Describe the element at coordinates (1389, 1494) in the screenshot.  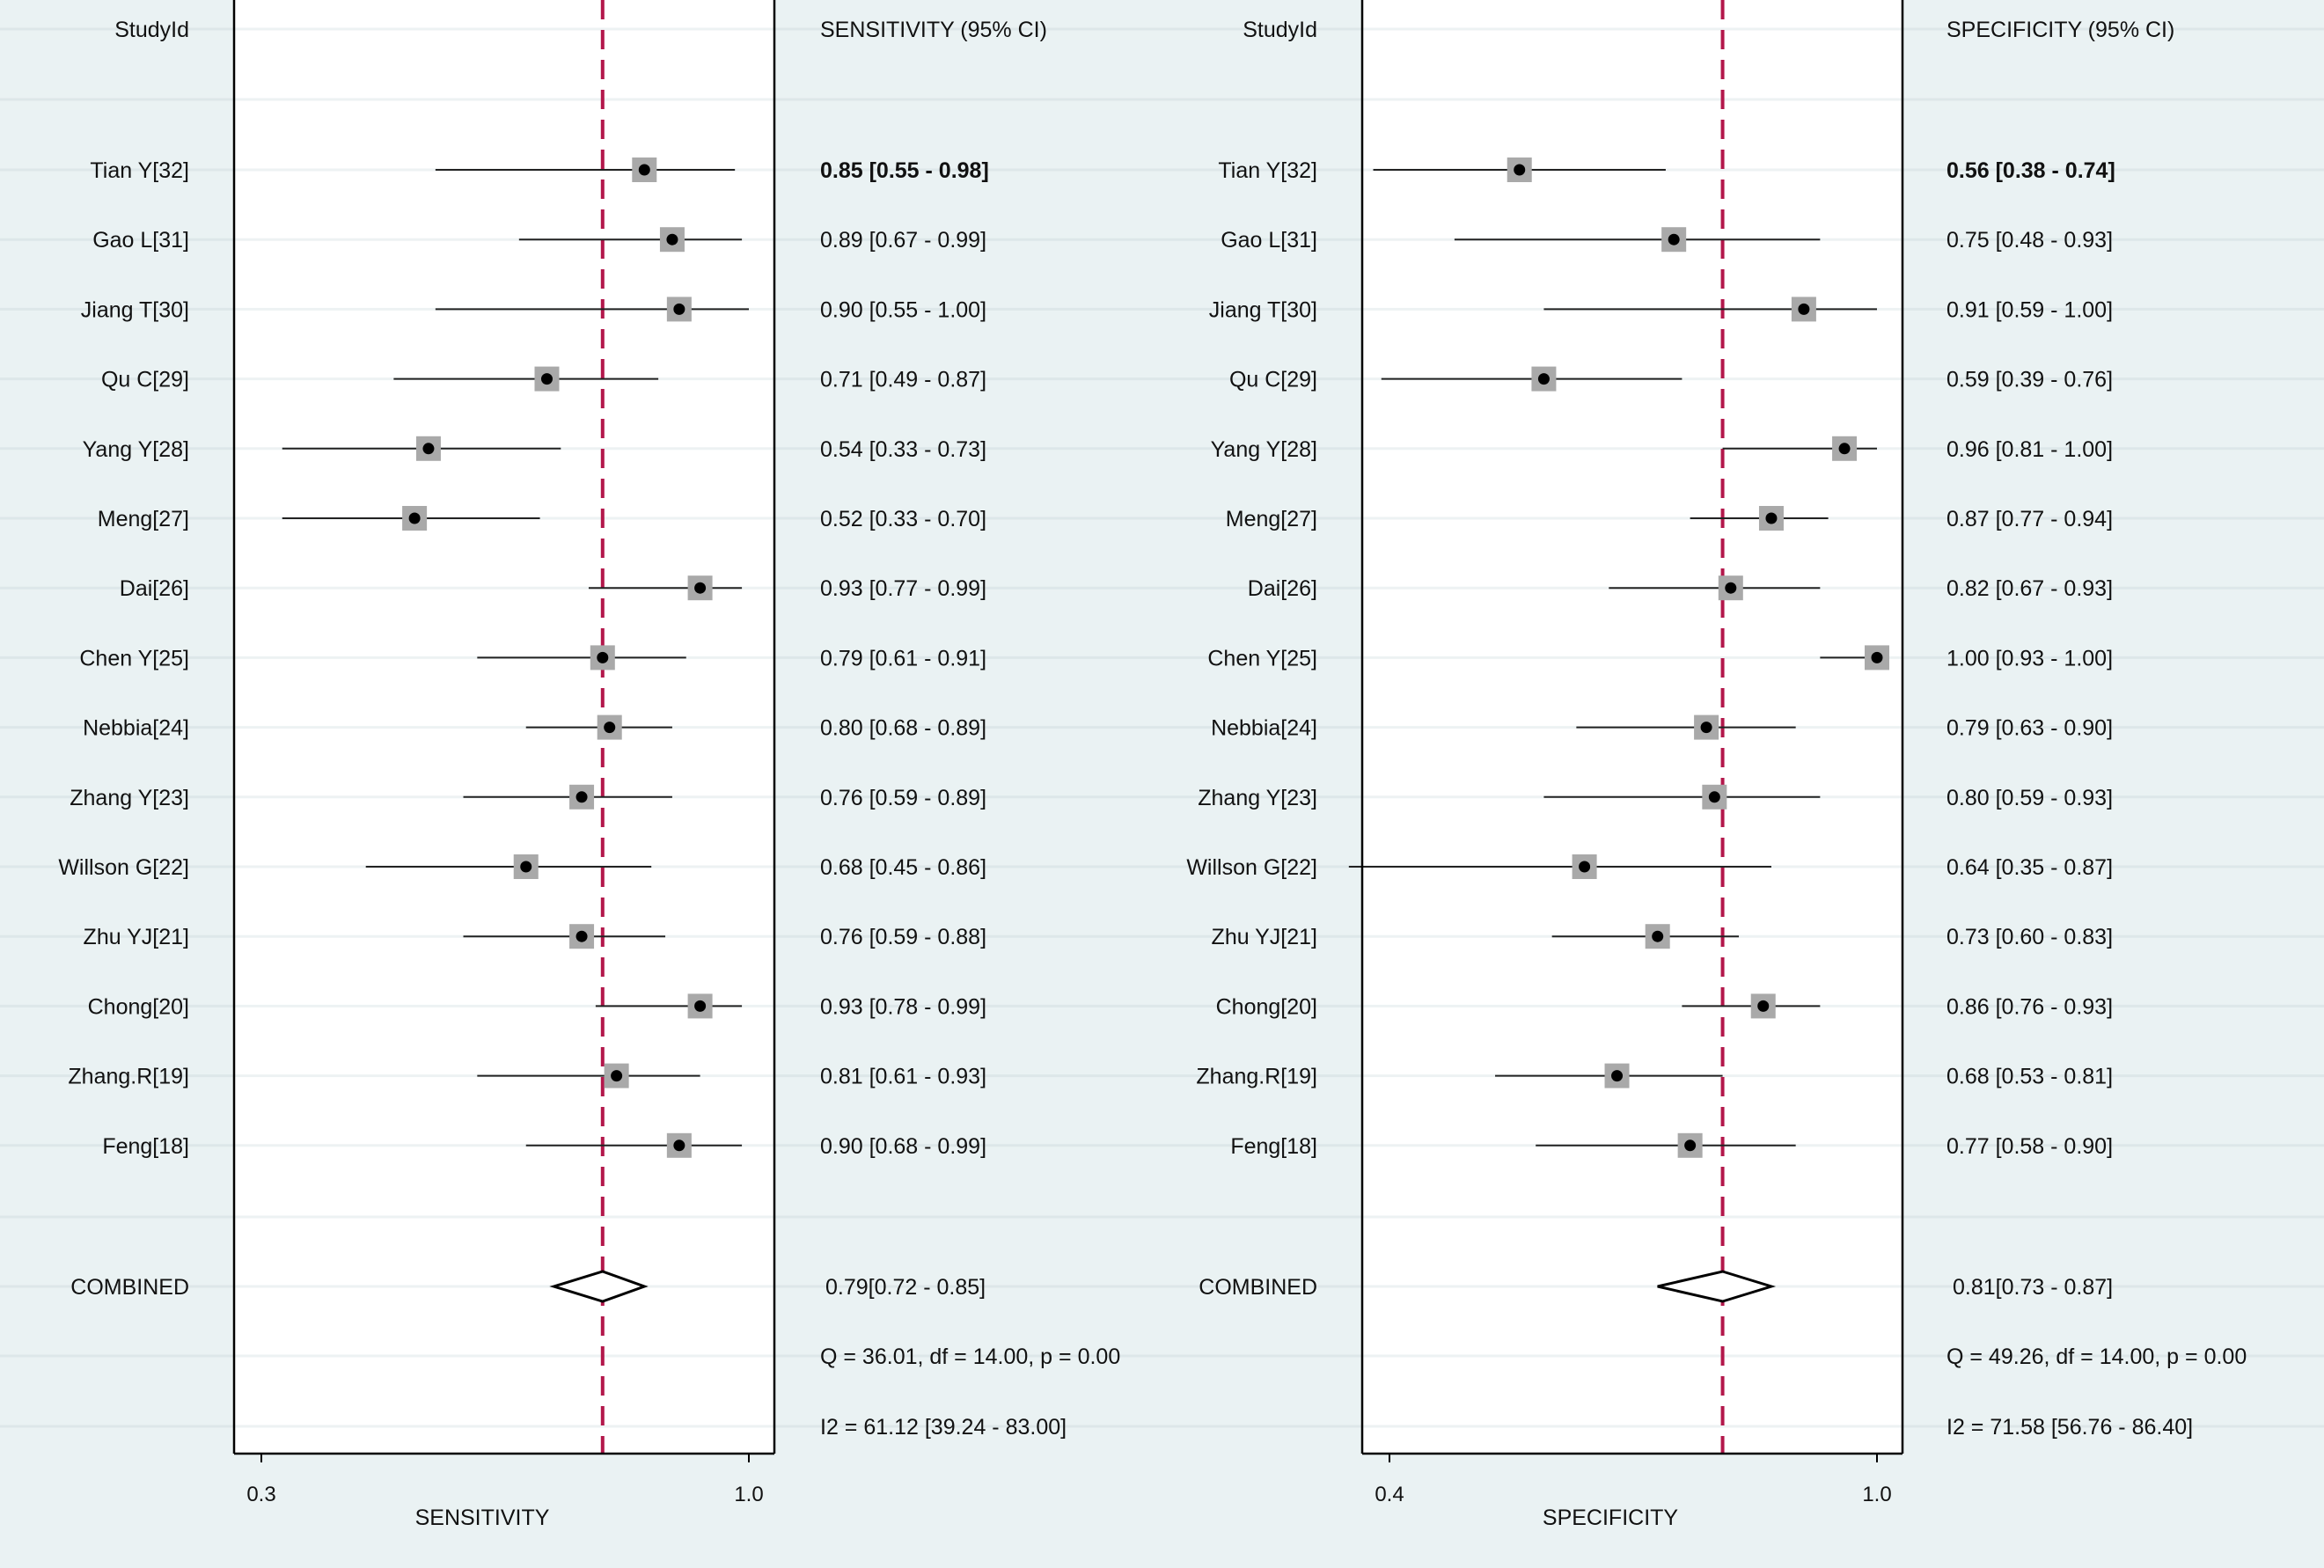
I see `x-tick-label: 0.4` at that location.